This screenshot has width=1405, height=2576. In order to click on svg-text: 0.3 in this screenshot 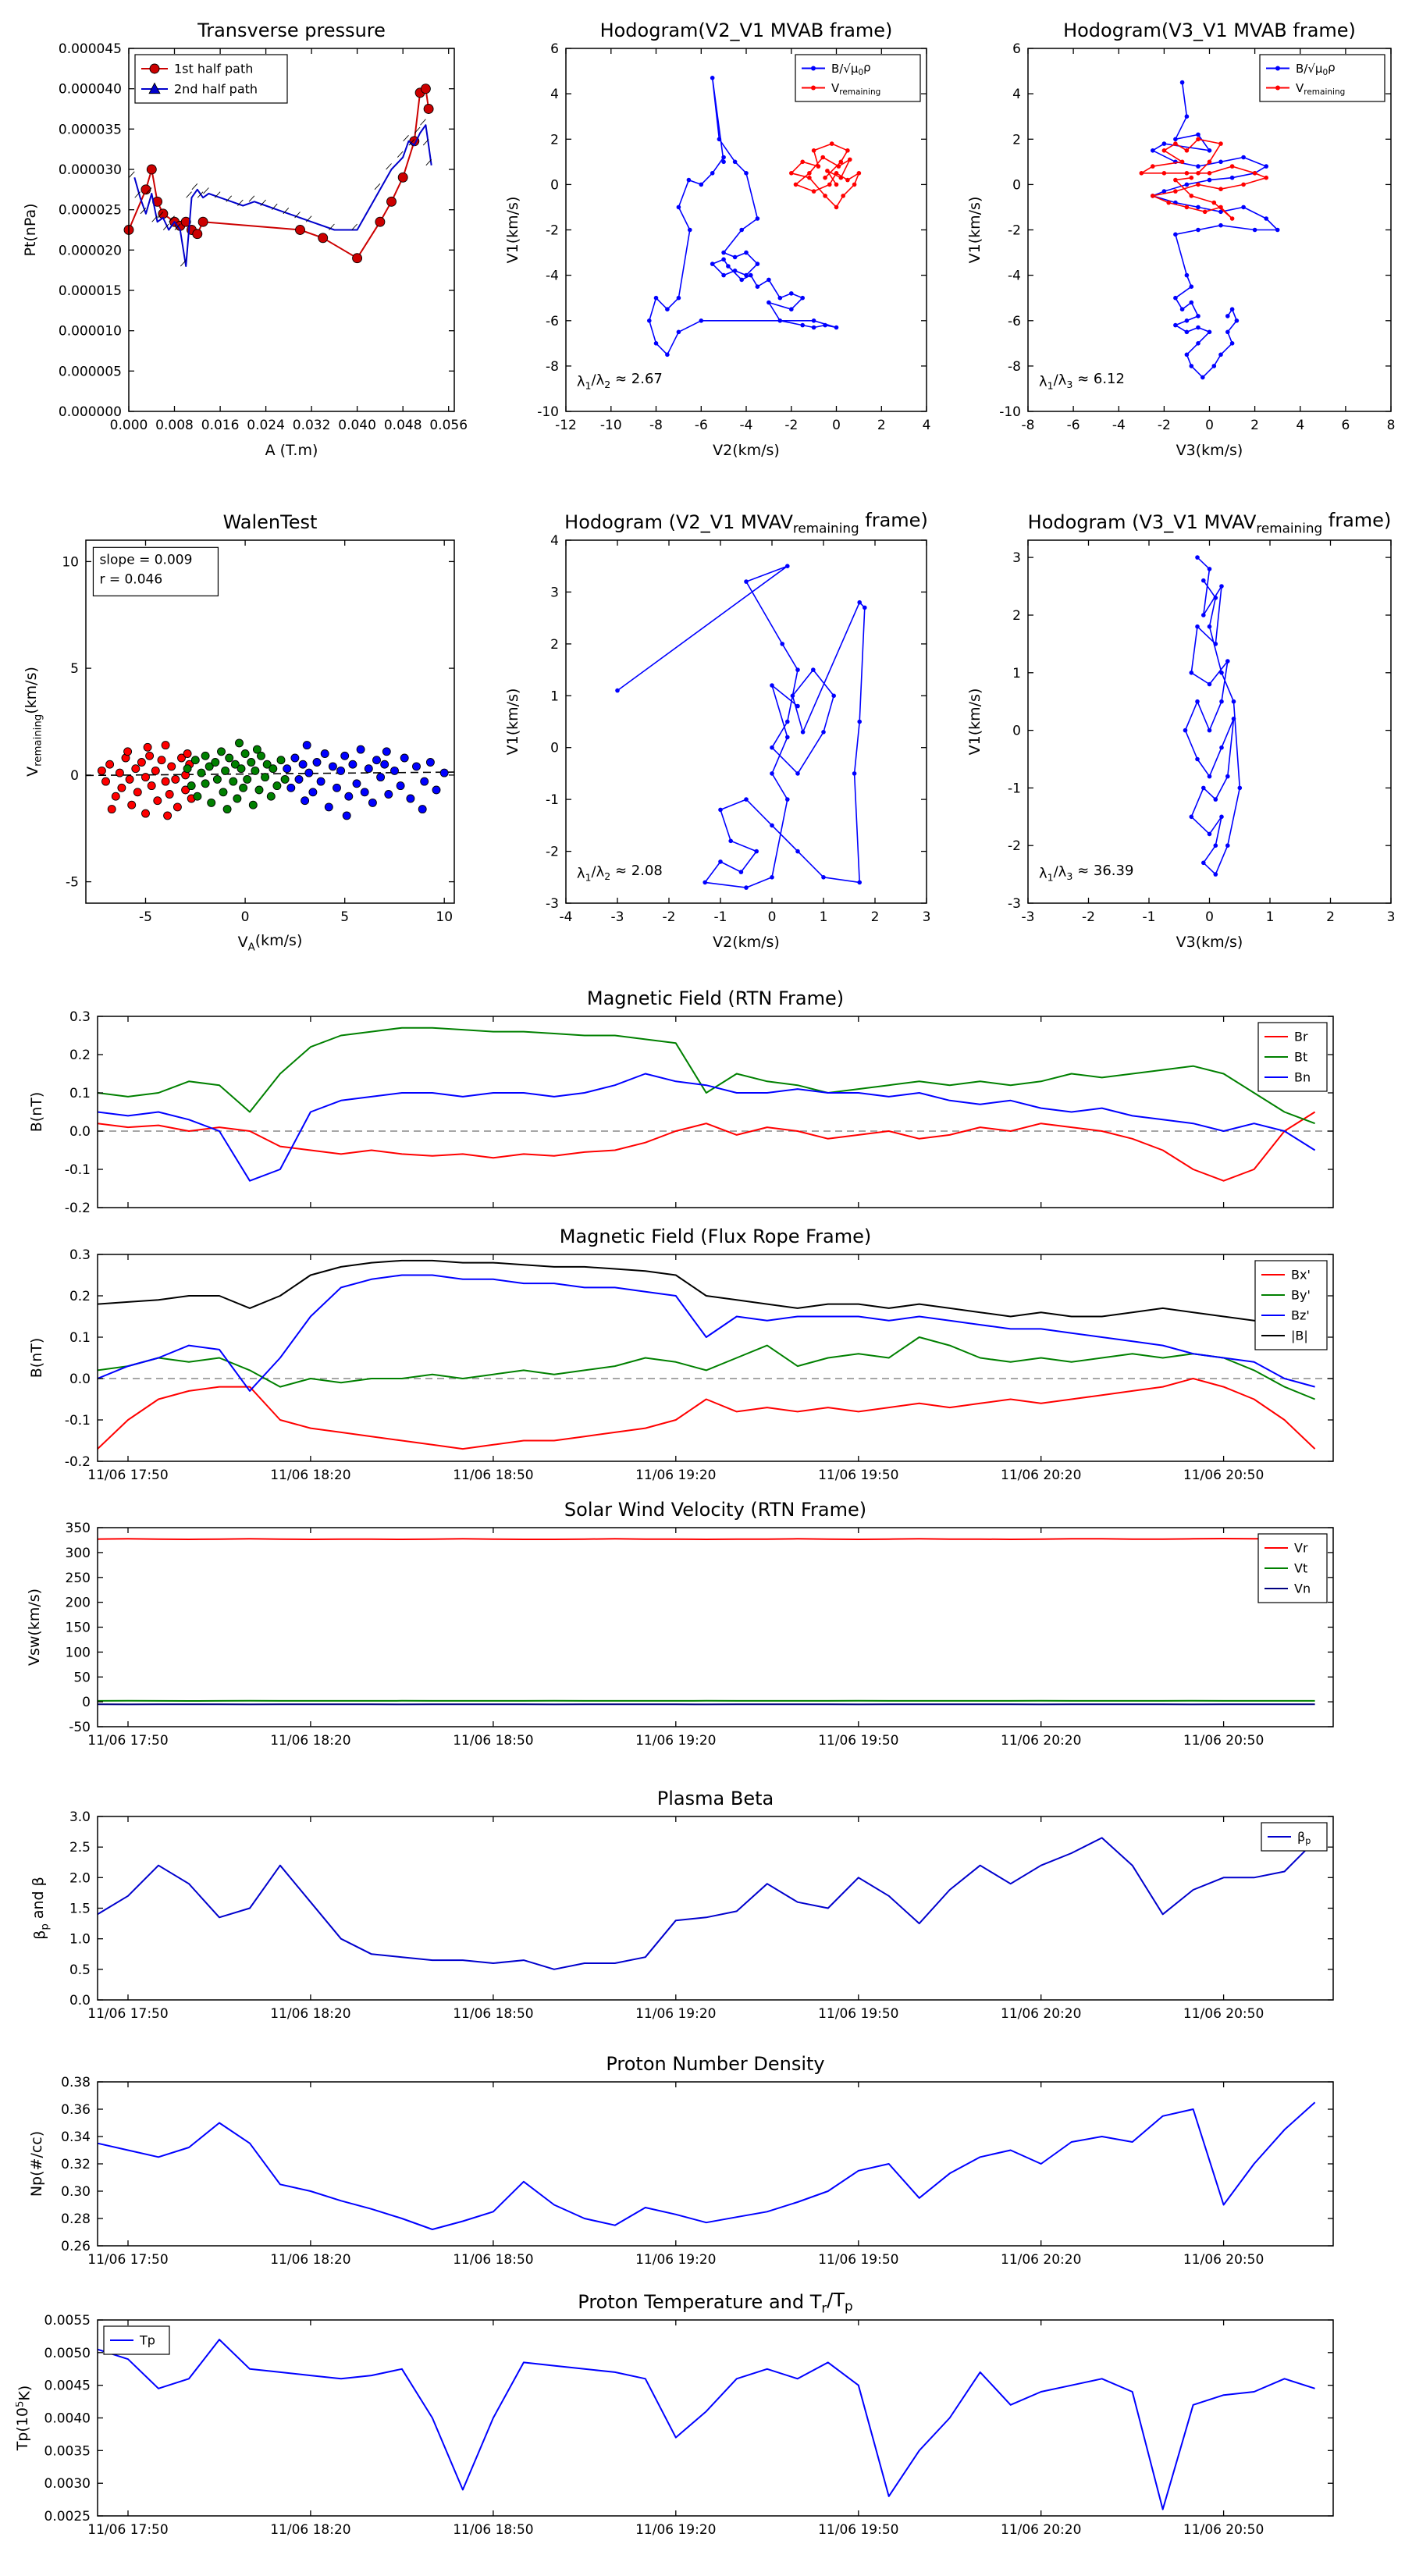, I will do `click(80, 1255)`.